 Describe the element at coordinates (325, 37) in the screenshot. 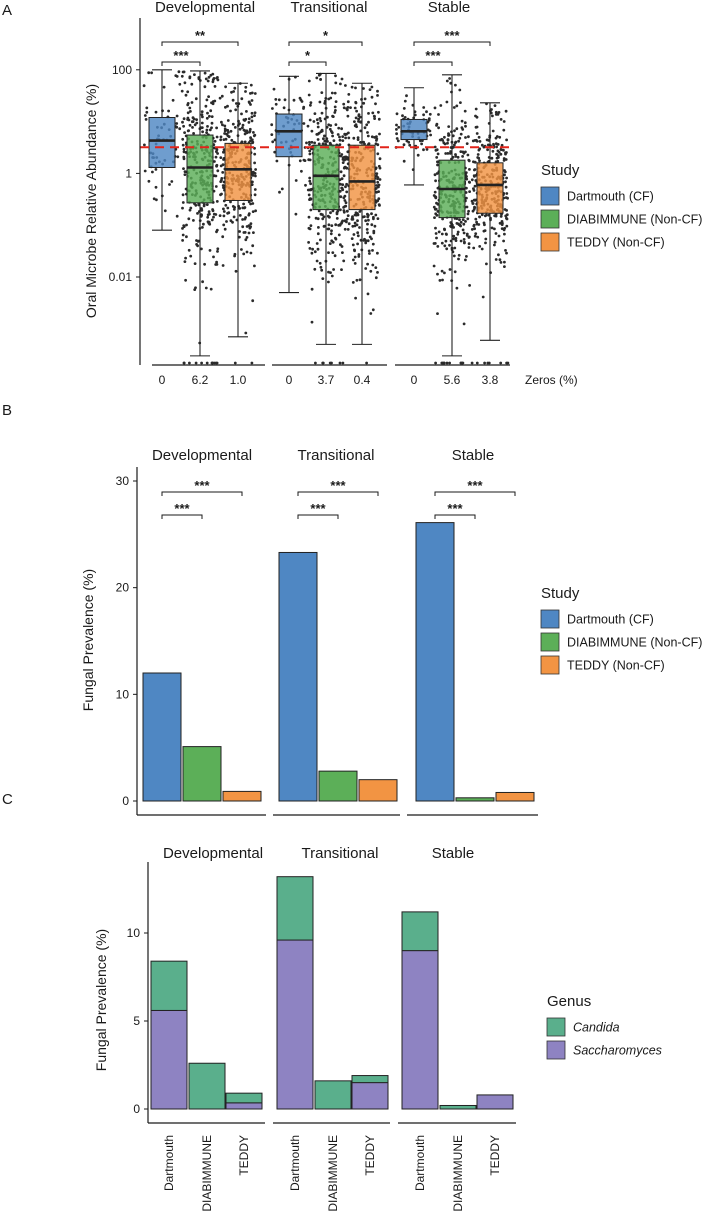

I see `a-bracket-transitional-1: *` at that location.